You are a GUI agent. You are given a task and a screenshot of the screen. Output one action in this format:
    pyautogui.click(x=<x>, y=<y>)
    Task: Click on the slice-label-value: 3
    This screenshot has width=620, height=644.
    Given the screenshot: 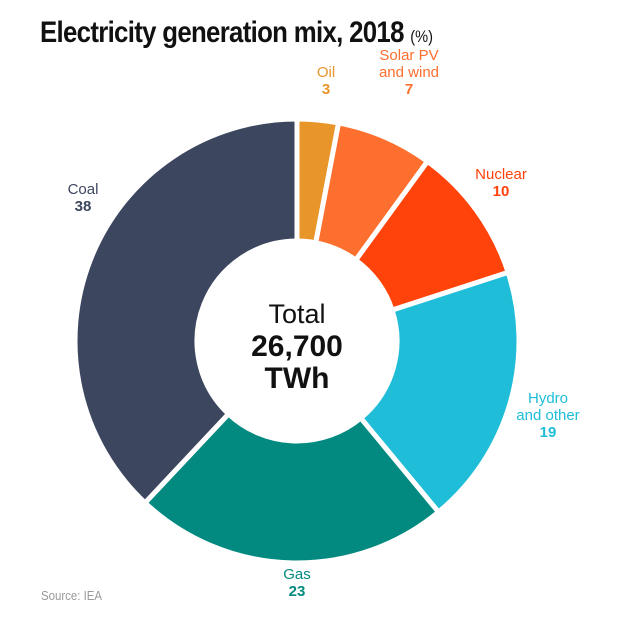 What is the action you would take?
    pyautogui.click(x=326, y=89)
    